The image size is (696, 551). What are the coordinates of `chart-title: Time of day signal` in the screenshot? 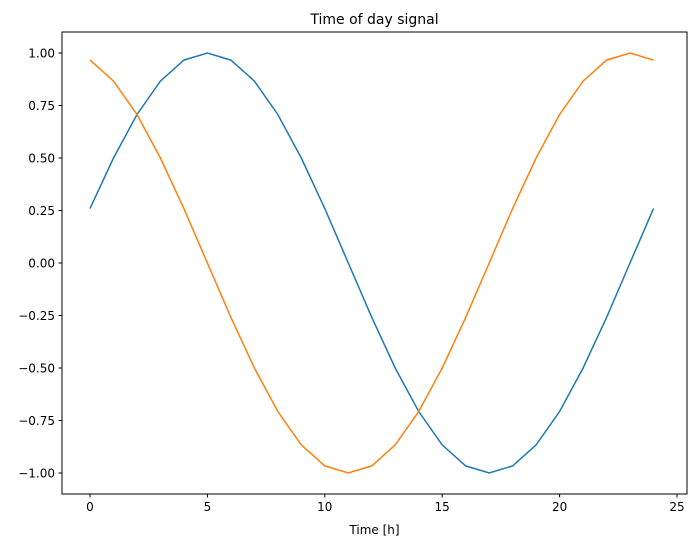 It's located at (373, 20).